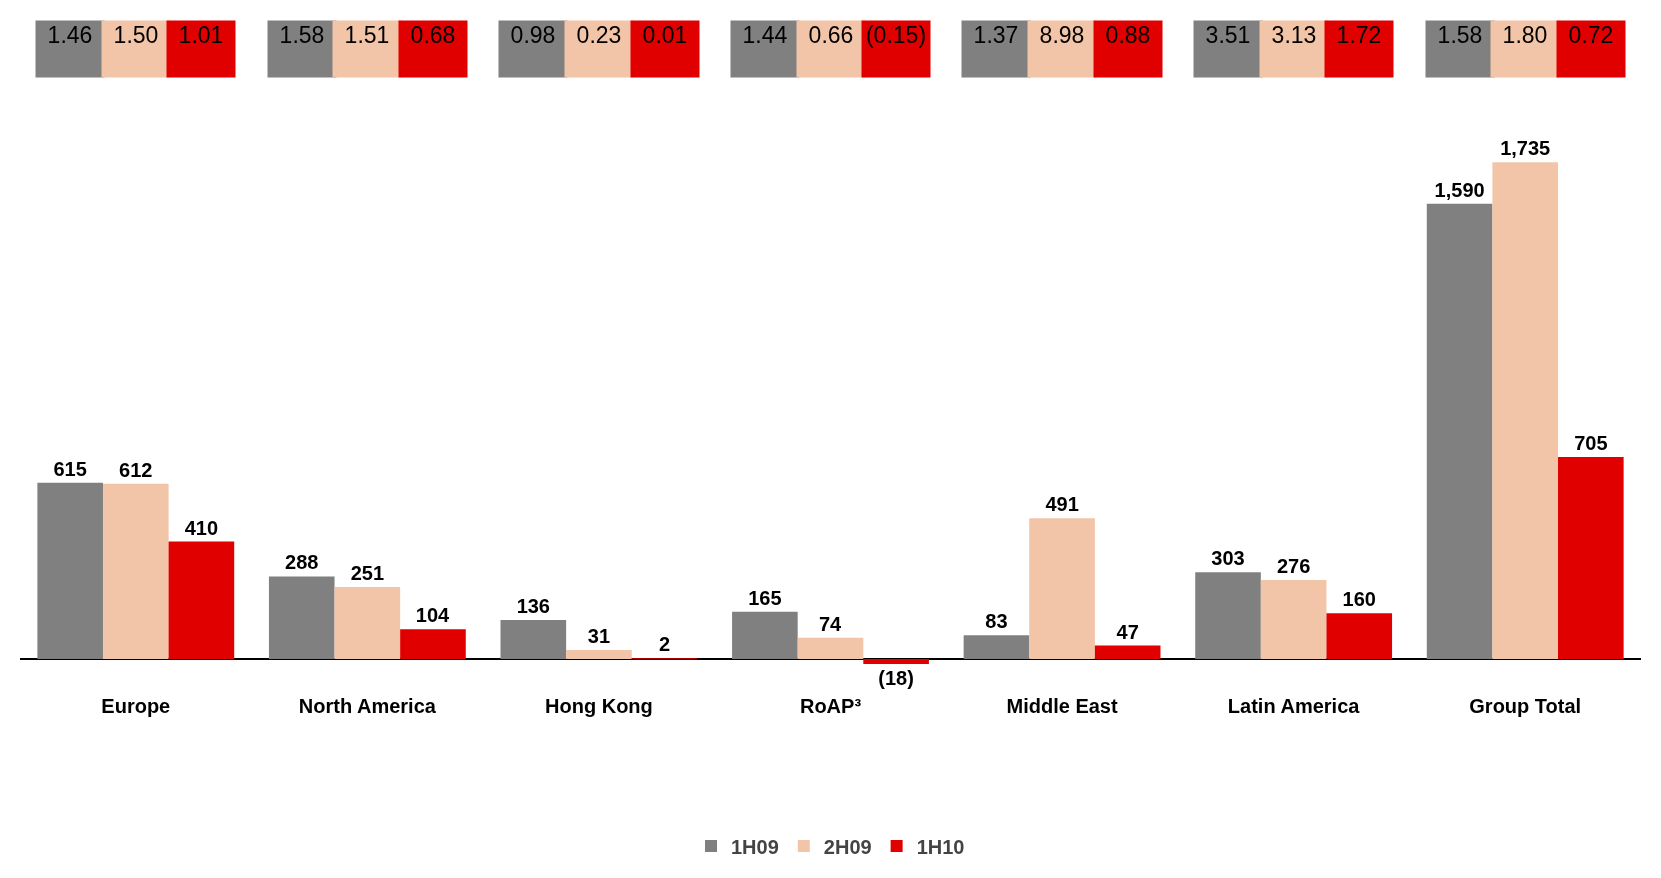 The height and width of the screenshot is (878, 1661). I want to click on text: 1.37, so click(996, 35).